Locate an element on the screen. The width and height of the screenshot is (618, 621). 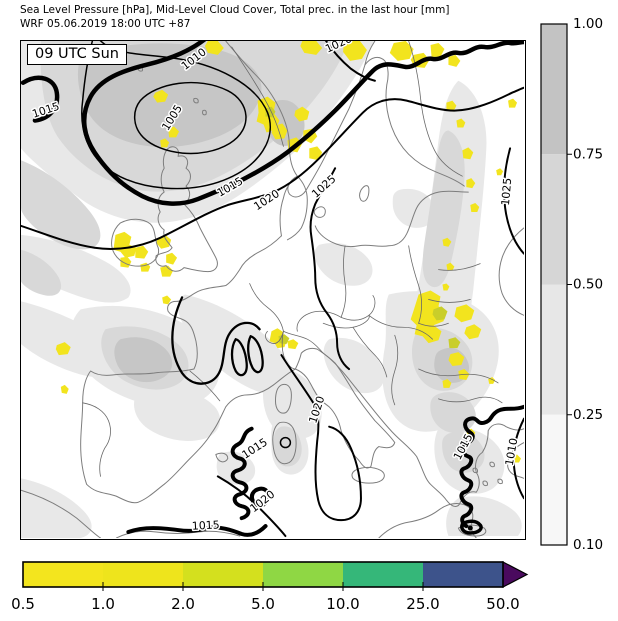
precip-colorbar-tick-label: 50.0 is located at coordinates (502, 604).